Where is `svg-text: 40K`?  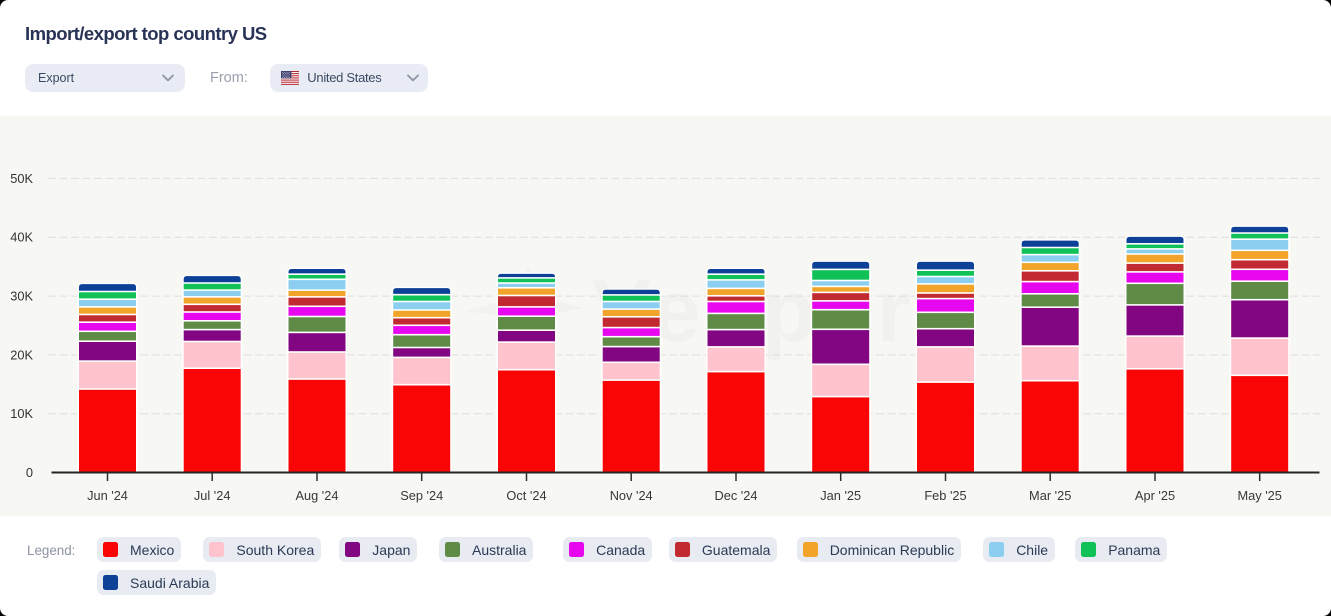
svg-text: 40K is located at coordinates (21, 237).